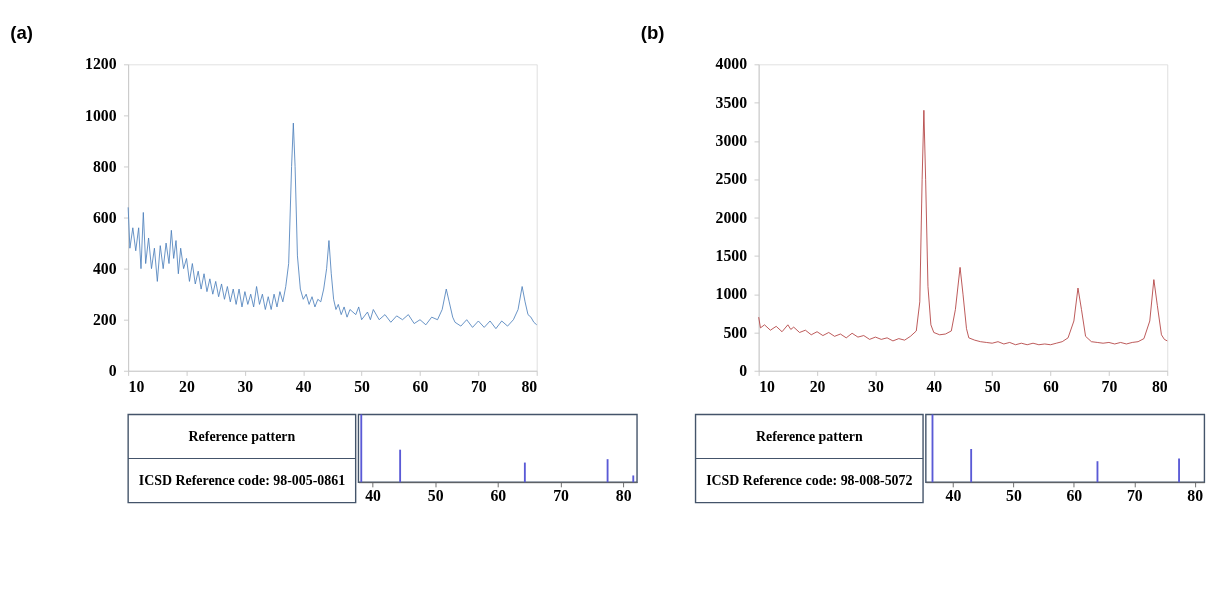 This screenshot has height=589, width=1210. I want to click on text: ICSD Reference code: 98-008-5072, so click(809, 481).